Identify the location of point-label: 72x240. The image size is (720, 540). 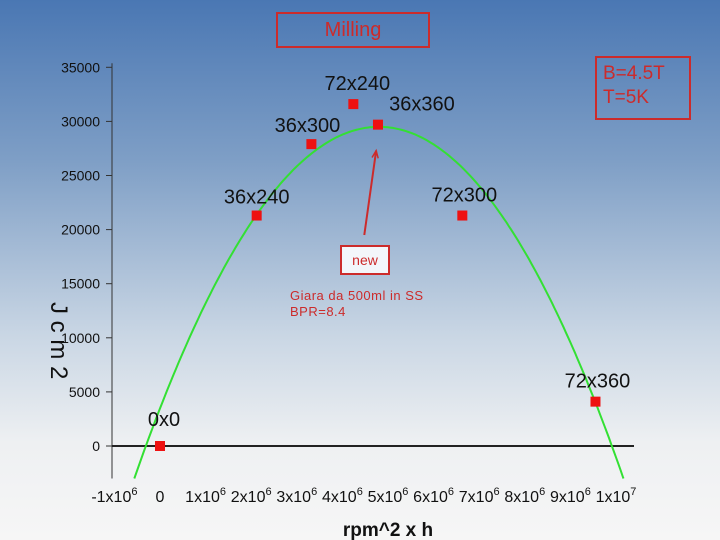
(358, 84).